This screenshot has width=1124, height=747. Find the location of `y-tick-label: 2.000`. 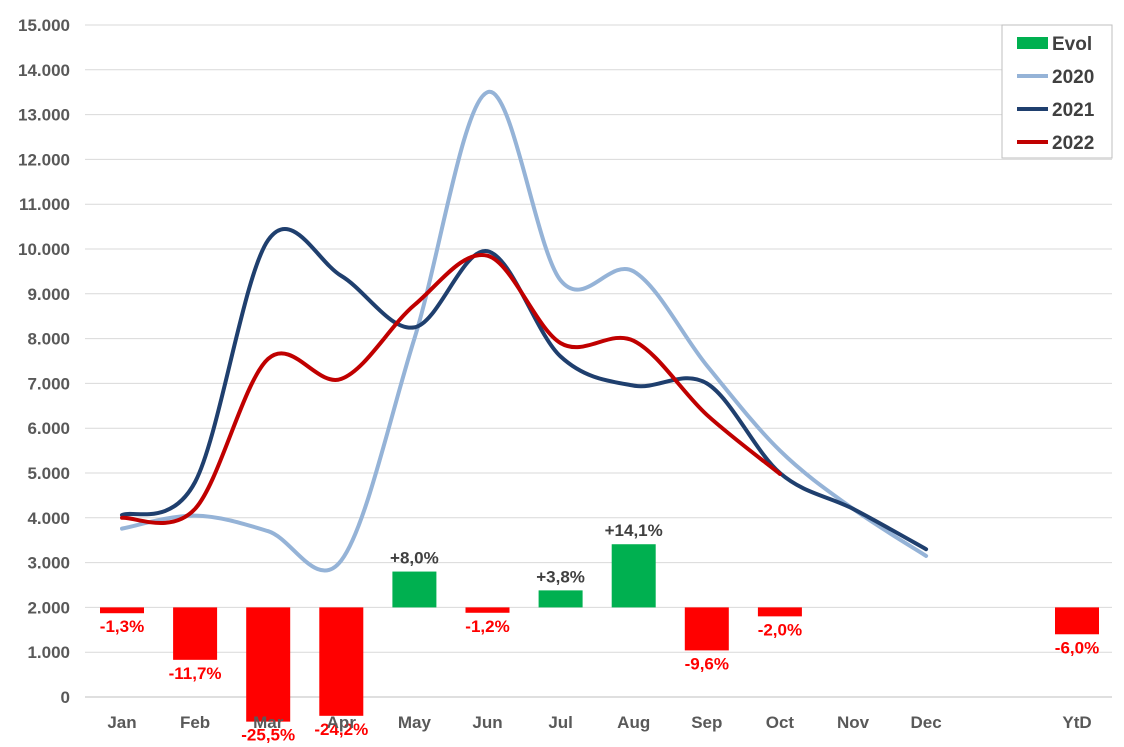

y-tick-label: 2.000 is located at coordinates (48, 607).